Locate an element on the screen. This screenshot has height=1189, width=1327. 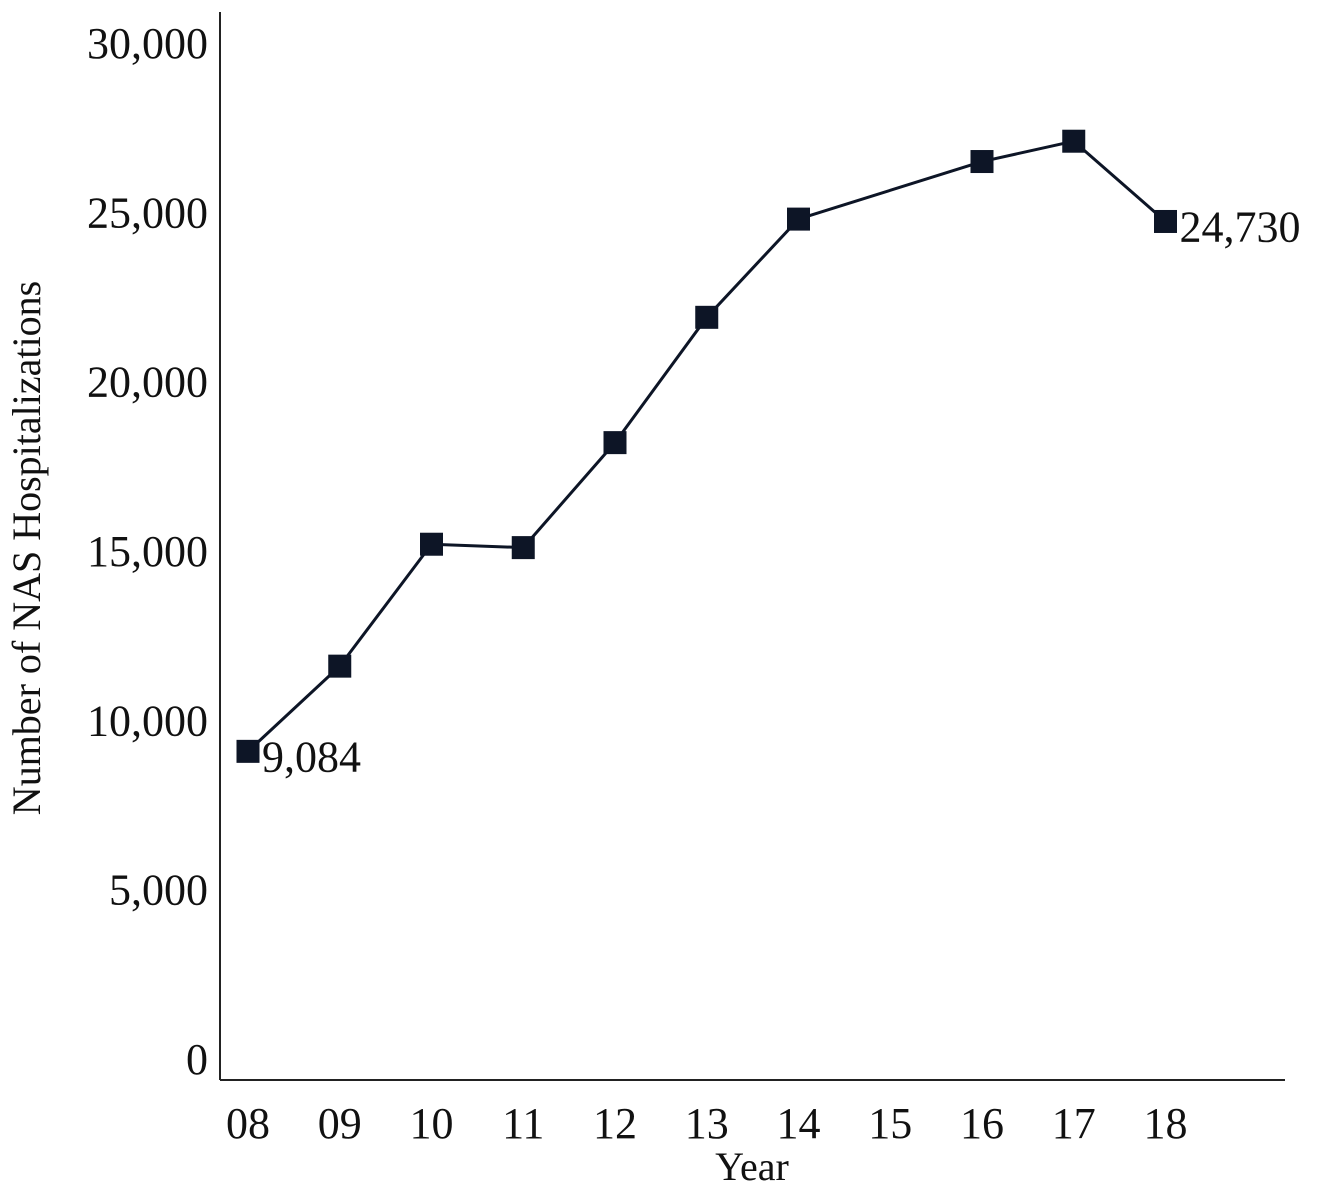
x-tick-label: 14 is located at coordinates (799, 1123).